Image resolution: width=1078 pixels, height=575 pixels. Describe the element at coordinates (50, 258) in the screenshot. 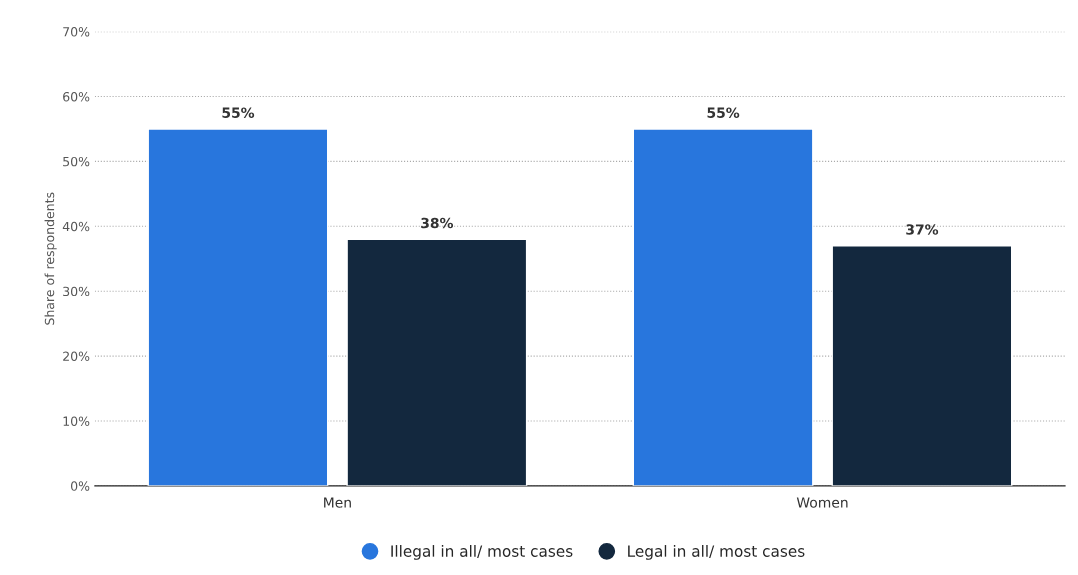

I see `y-axis-title: Share of respondents` at that location.